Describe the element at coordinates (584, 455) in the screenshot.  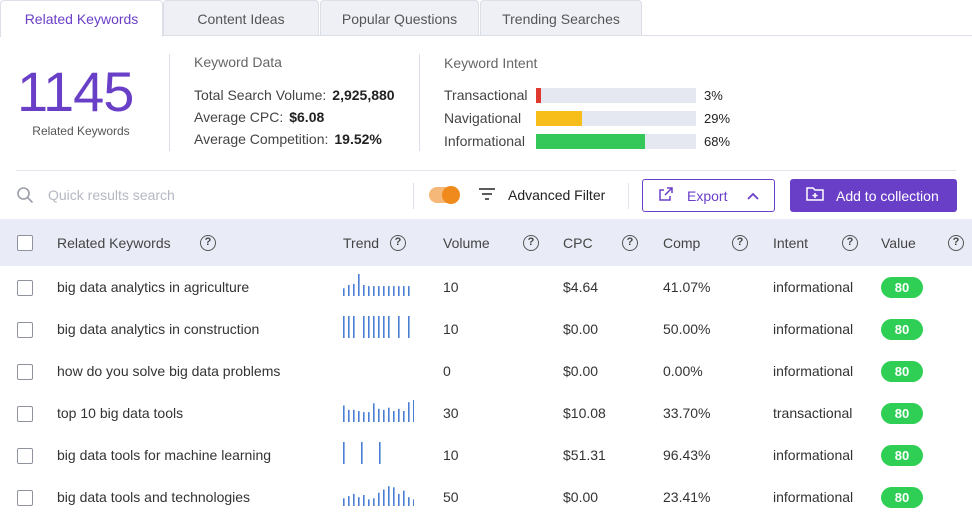
I see `cpc-cell: $51.31` at that location.